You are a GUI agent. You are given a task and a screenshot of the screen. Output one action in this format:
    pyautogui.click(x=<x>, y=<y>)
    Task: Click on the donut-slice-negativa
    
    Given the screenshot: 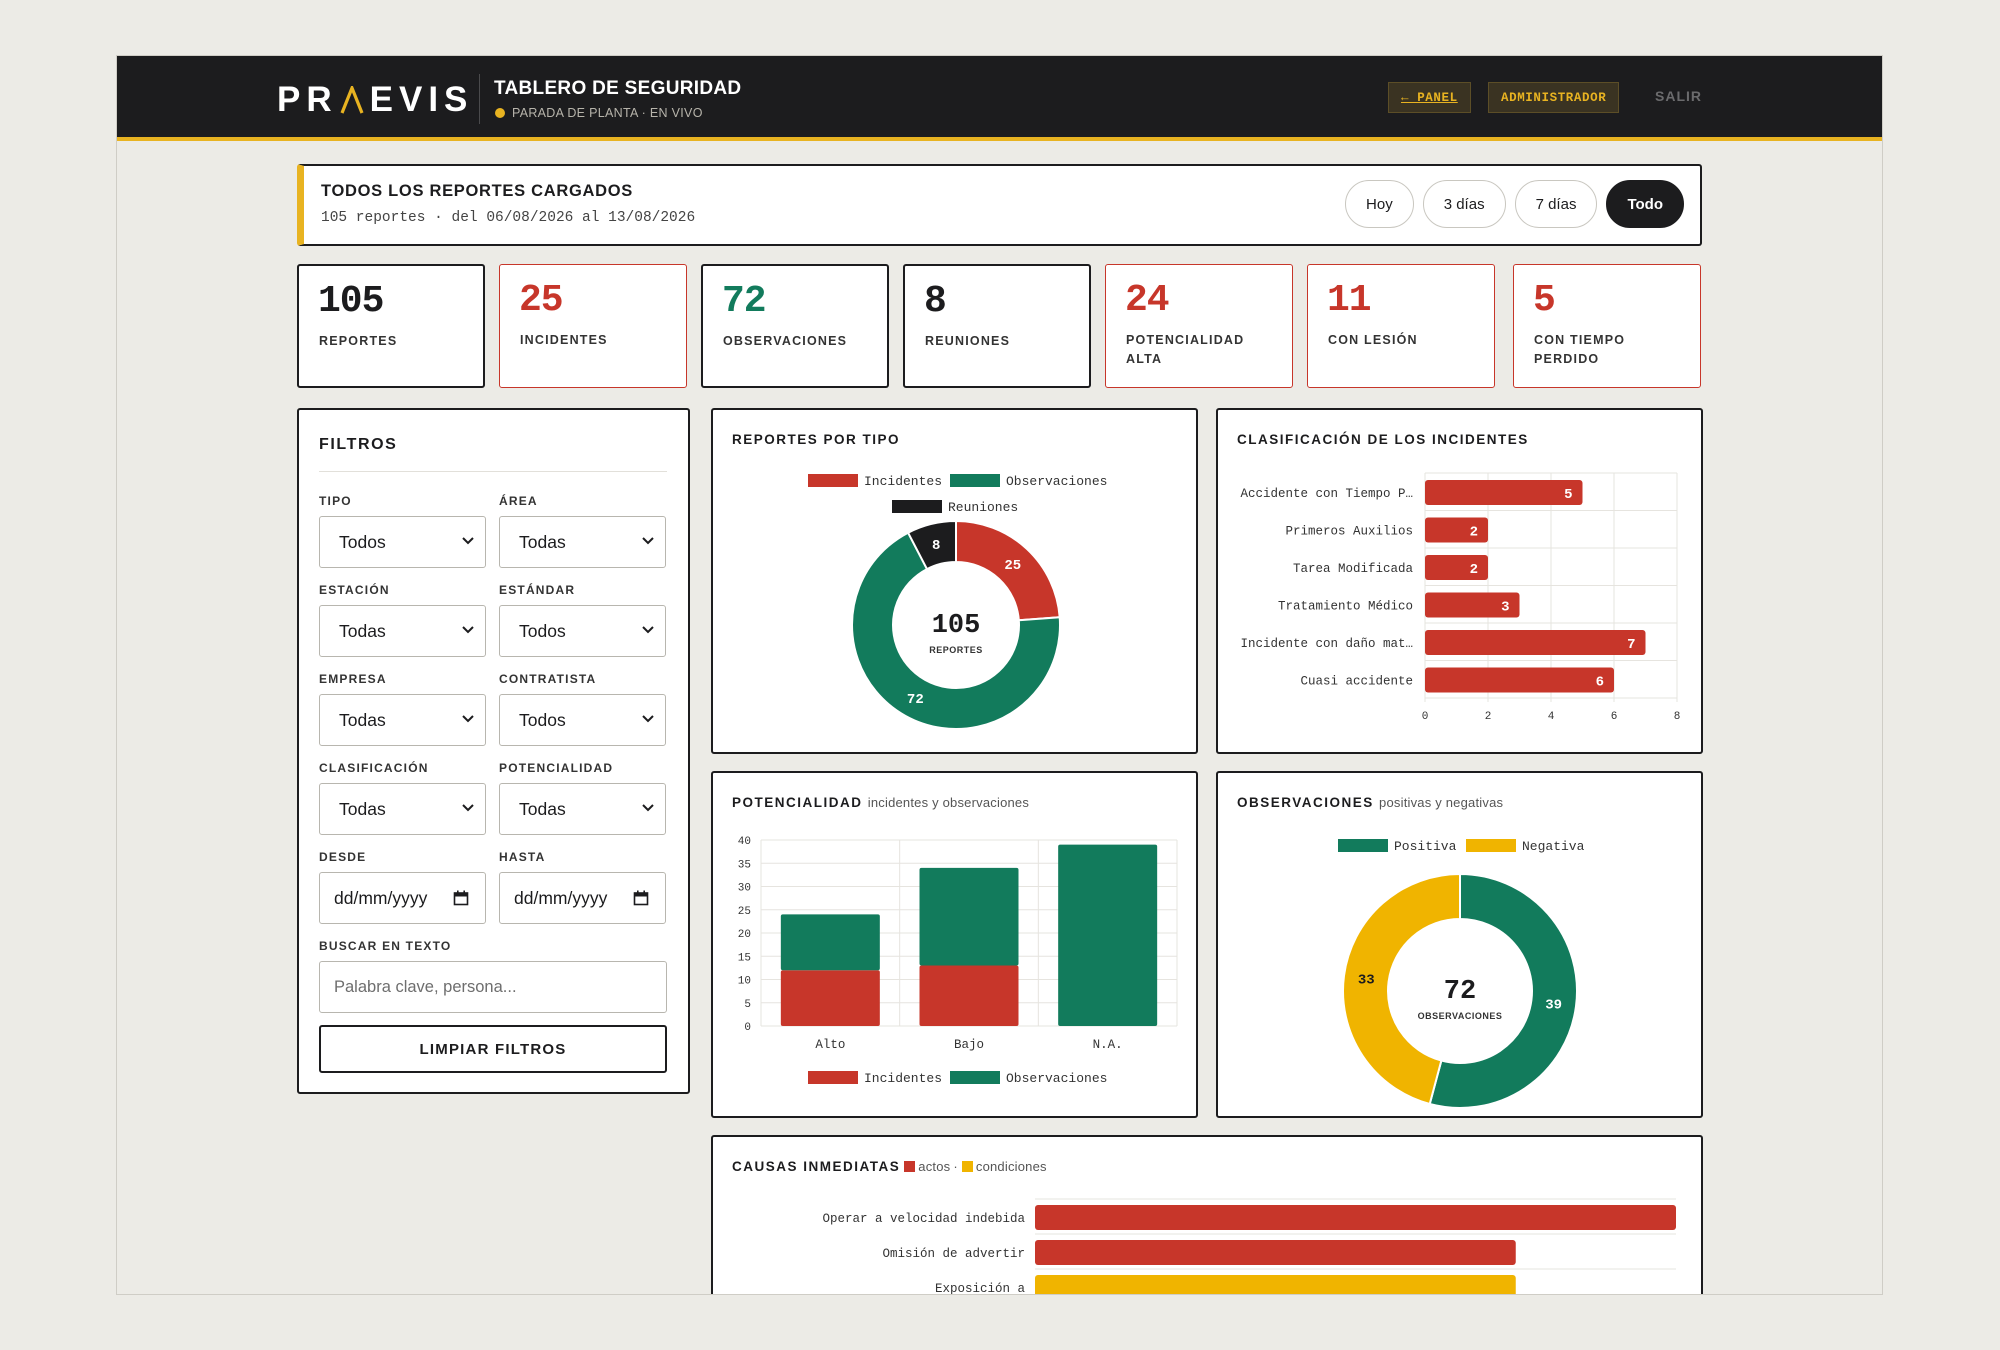 What is the action you would take?
    pyautogui.click(x=1401, y=989)
    